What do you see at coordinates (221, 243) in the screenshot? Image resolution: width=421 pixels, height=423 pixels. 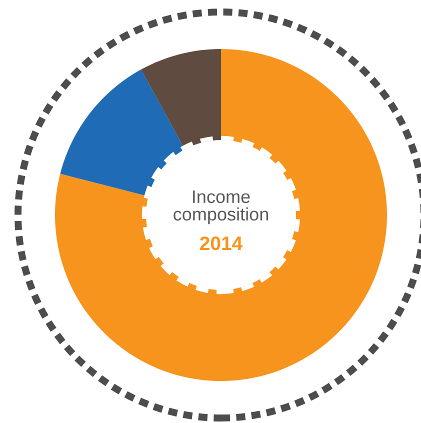 I see `text: 2014` at bounding box center [221, 243].